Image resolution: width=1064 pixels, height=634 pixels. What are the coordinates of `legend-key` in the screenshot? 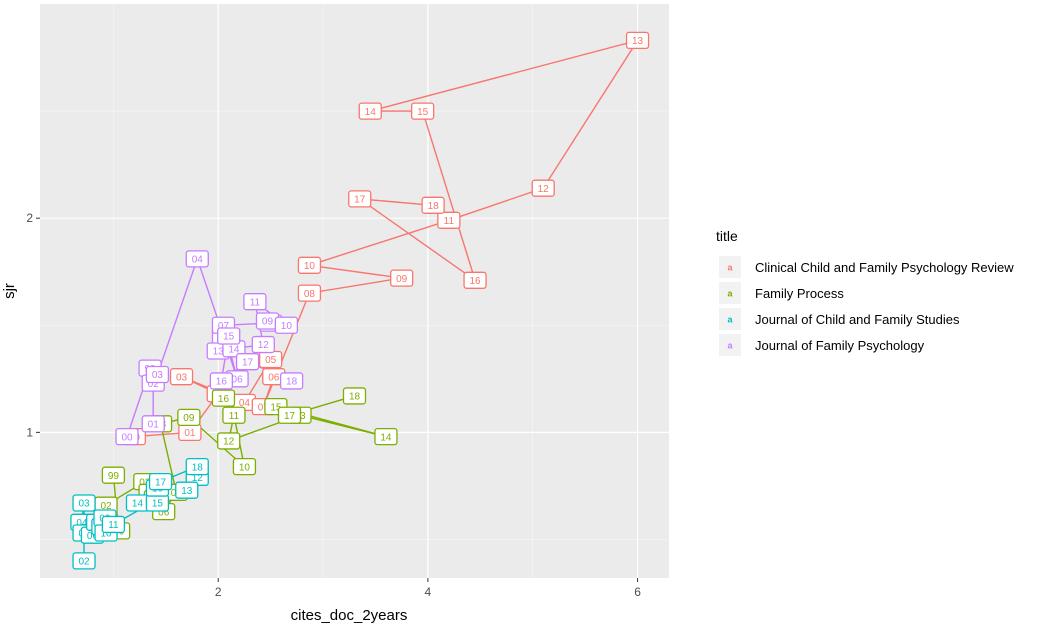 It's located at (730, 267).